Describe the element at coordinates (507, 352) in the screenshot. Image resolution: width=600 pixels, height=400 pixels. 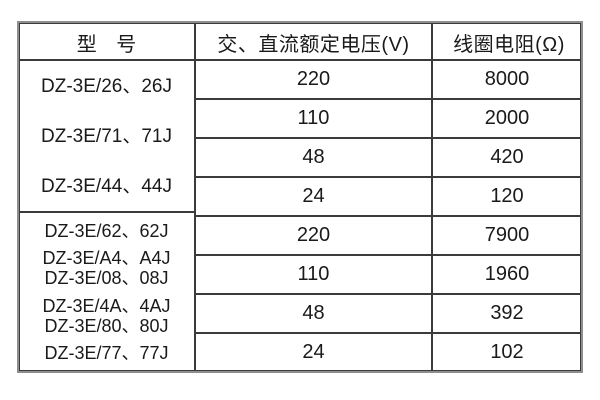
I see `resistance-cell: 102` at that location.